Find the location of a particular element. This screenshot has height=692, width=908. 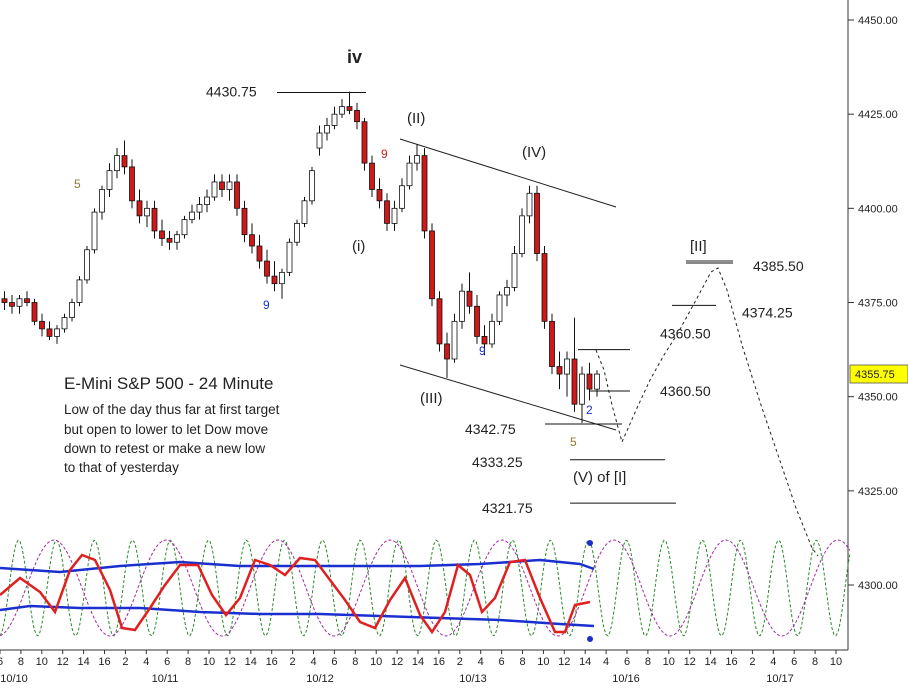

wave-label-ii: (II) is located at coordinates (416, 118).